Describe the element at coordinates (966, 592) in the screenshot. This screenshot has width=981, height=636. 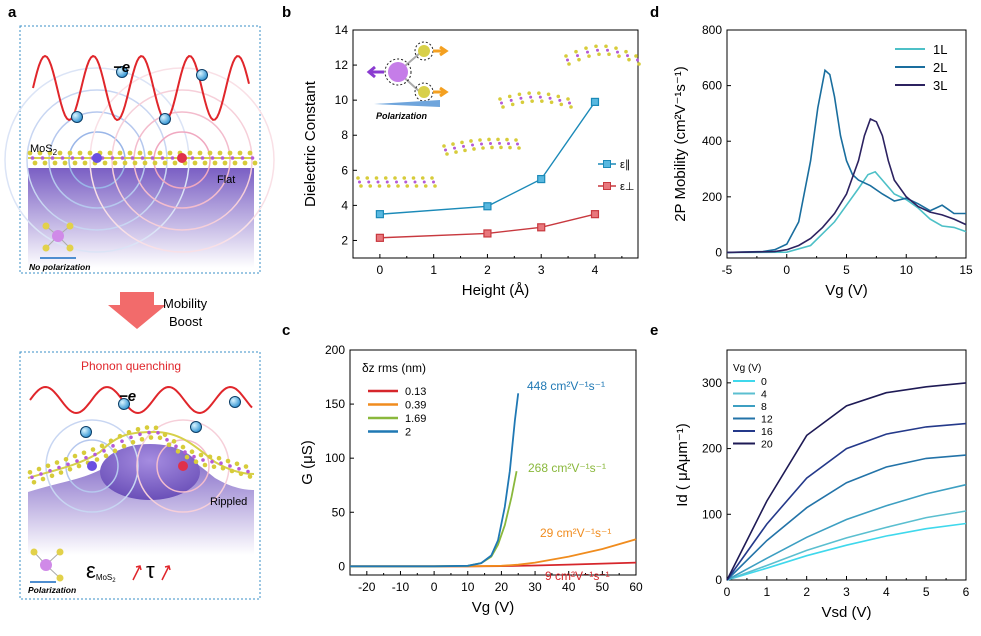
I see `x-tick-label: 6` at that location.